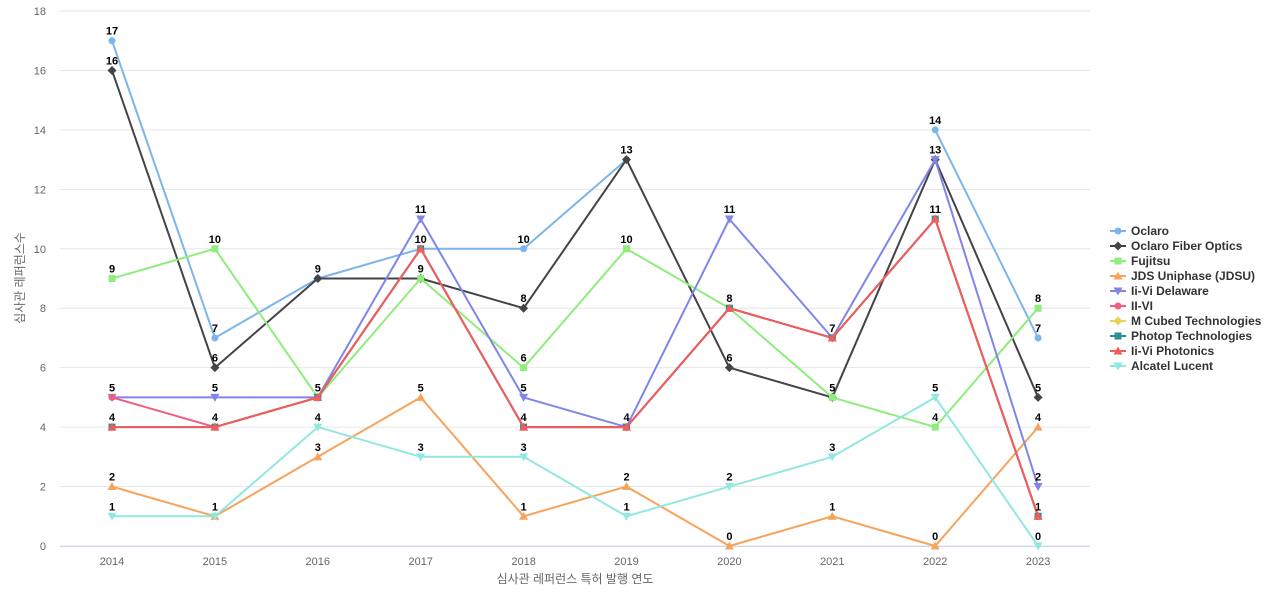 The width and height of the screenshot is (1280, 600). What do you see at coordinates (729, 478) in the screenshot?
I see `data-label: 2` at bounding box center [729, 478].